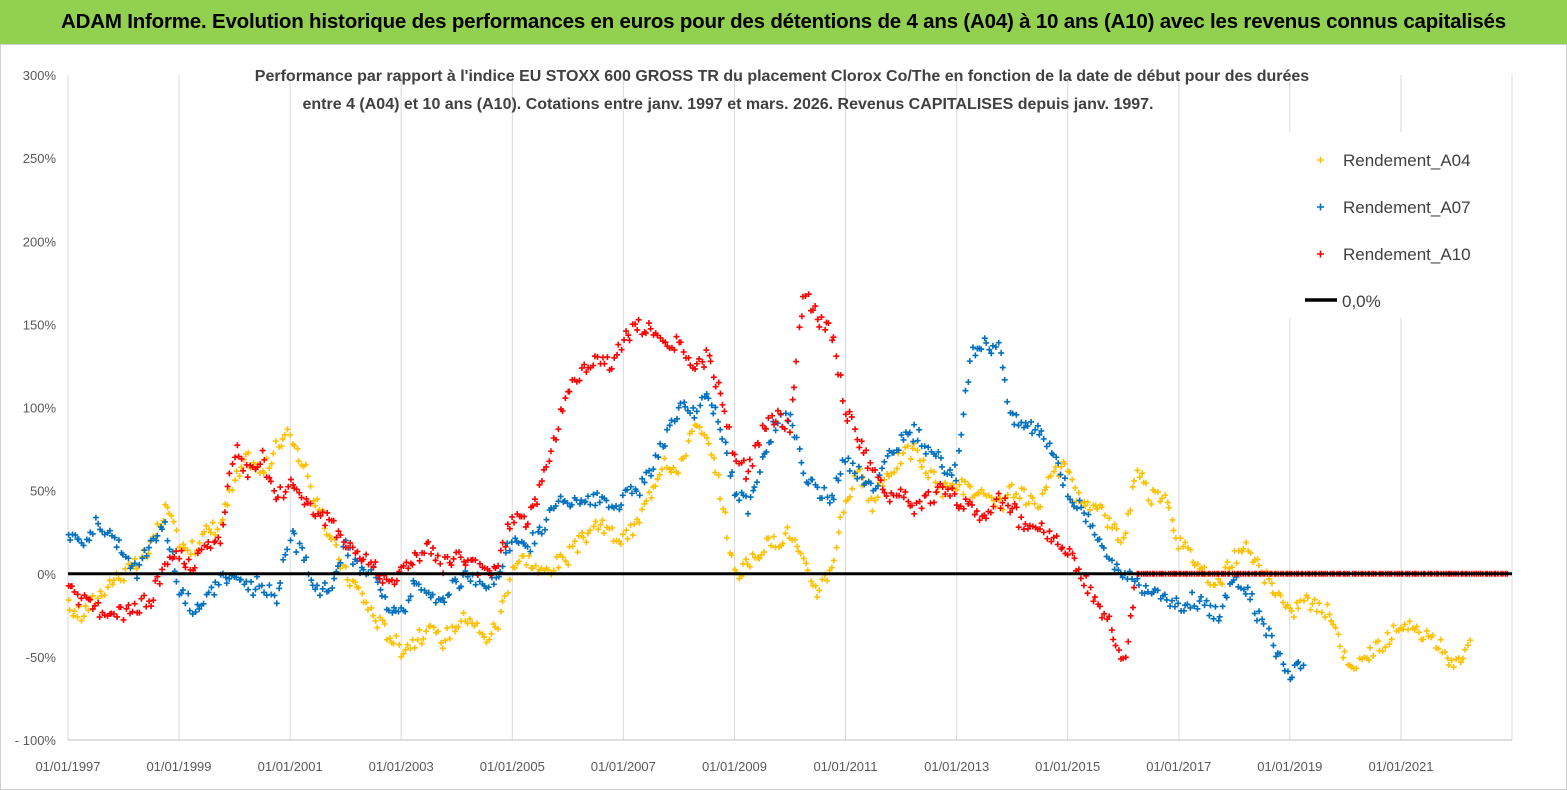 The height and width of the screenshot is (790, 1567). What do you see at coordinates (40, 408) in the screenshot?
I see `y-tick-label: 100%` at bounding box center [40, 408].